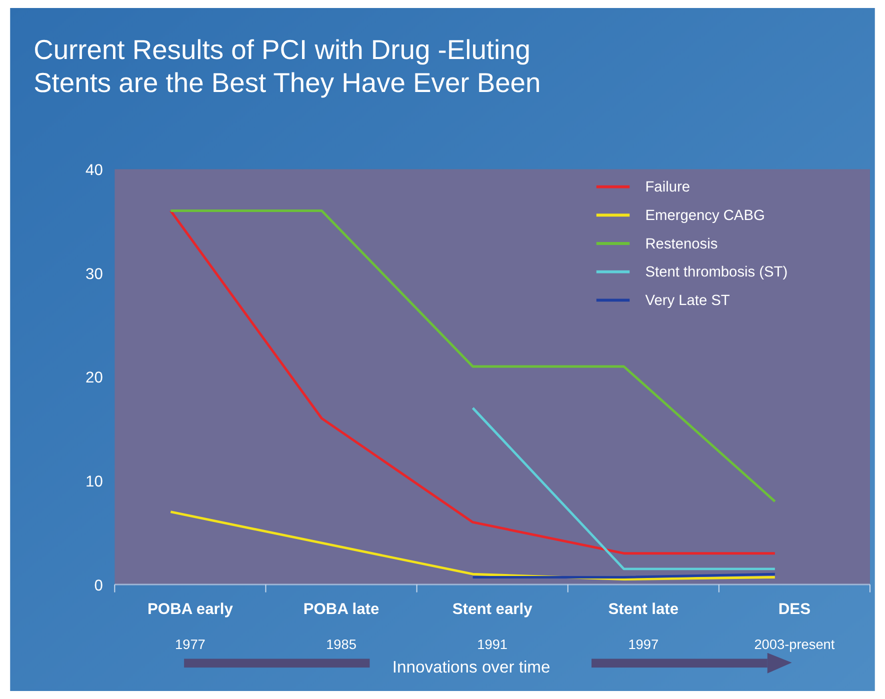 The height and width of the screenshot is (699, 885). I want to click on legend-label: Very Late ST, so click(687, 301).